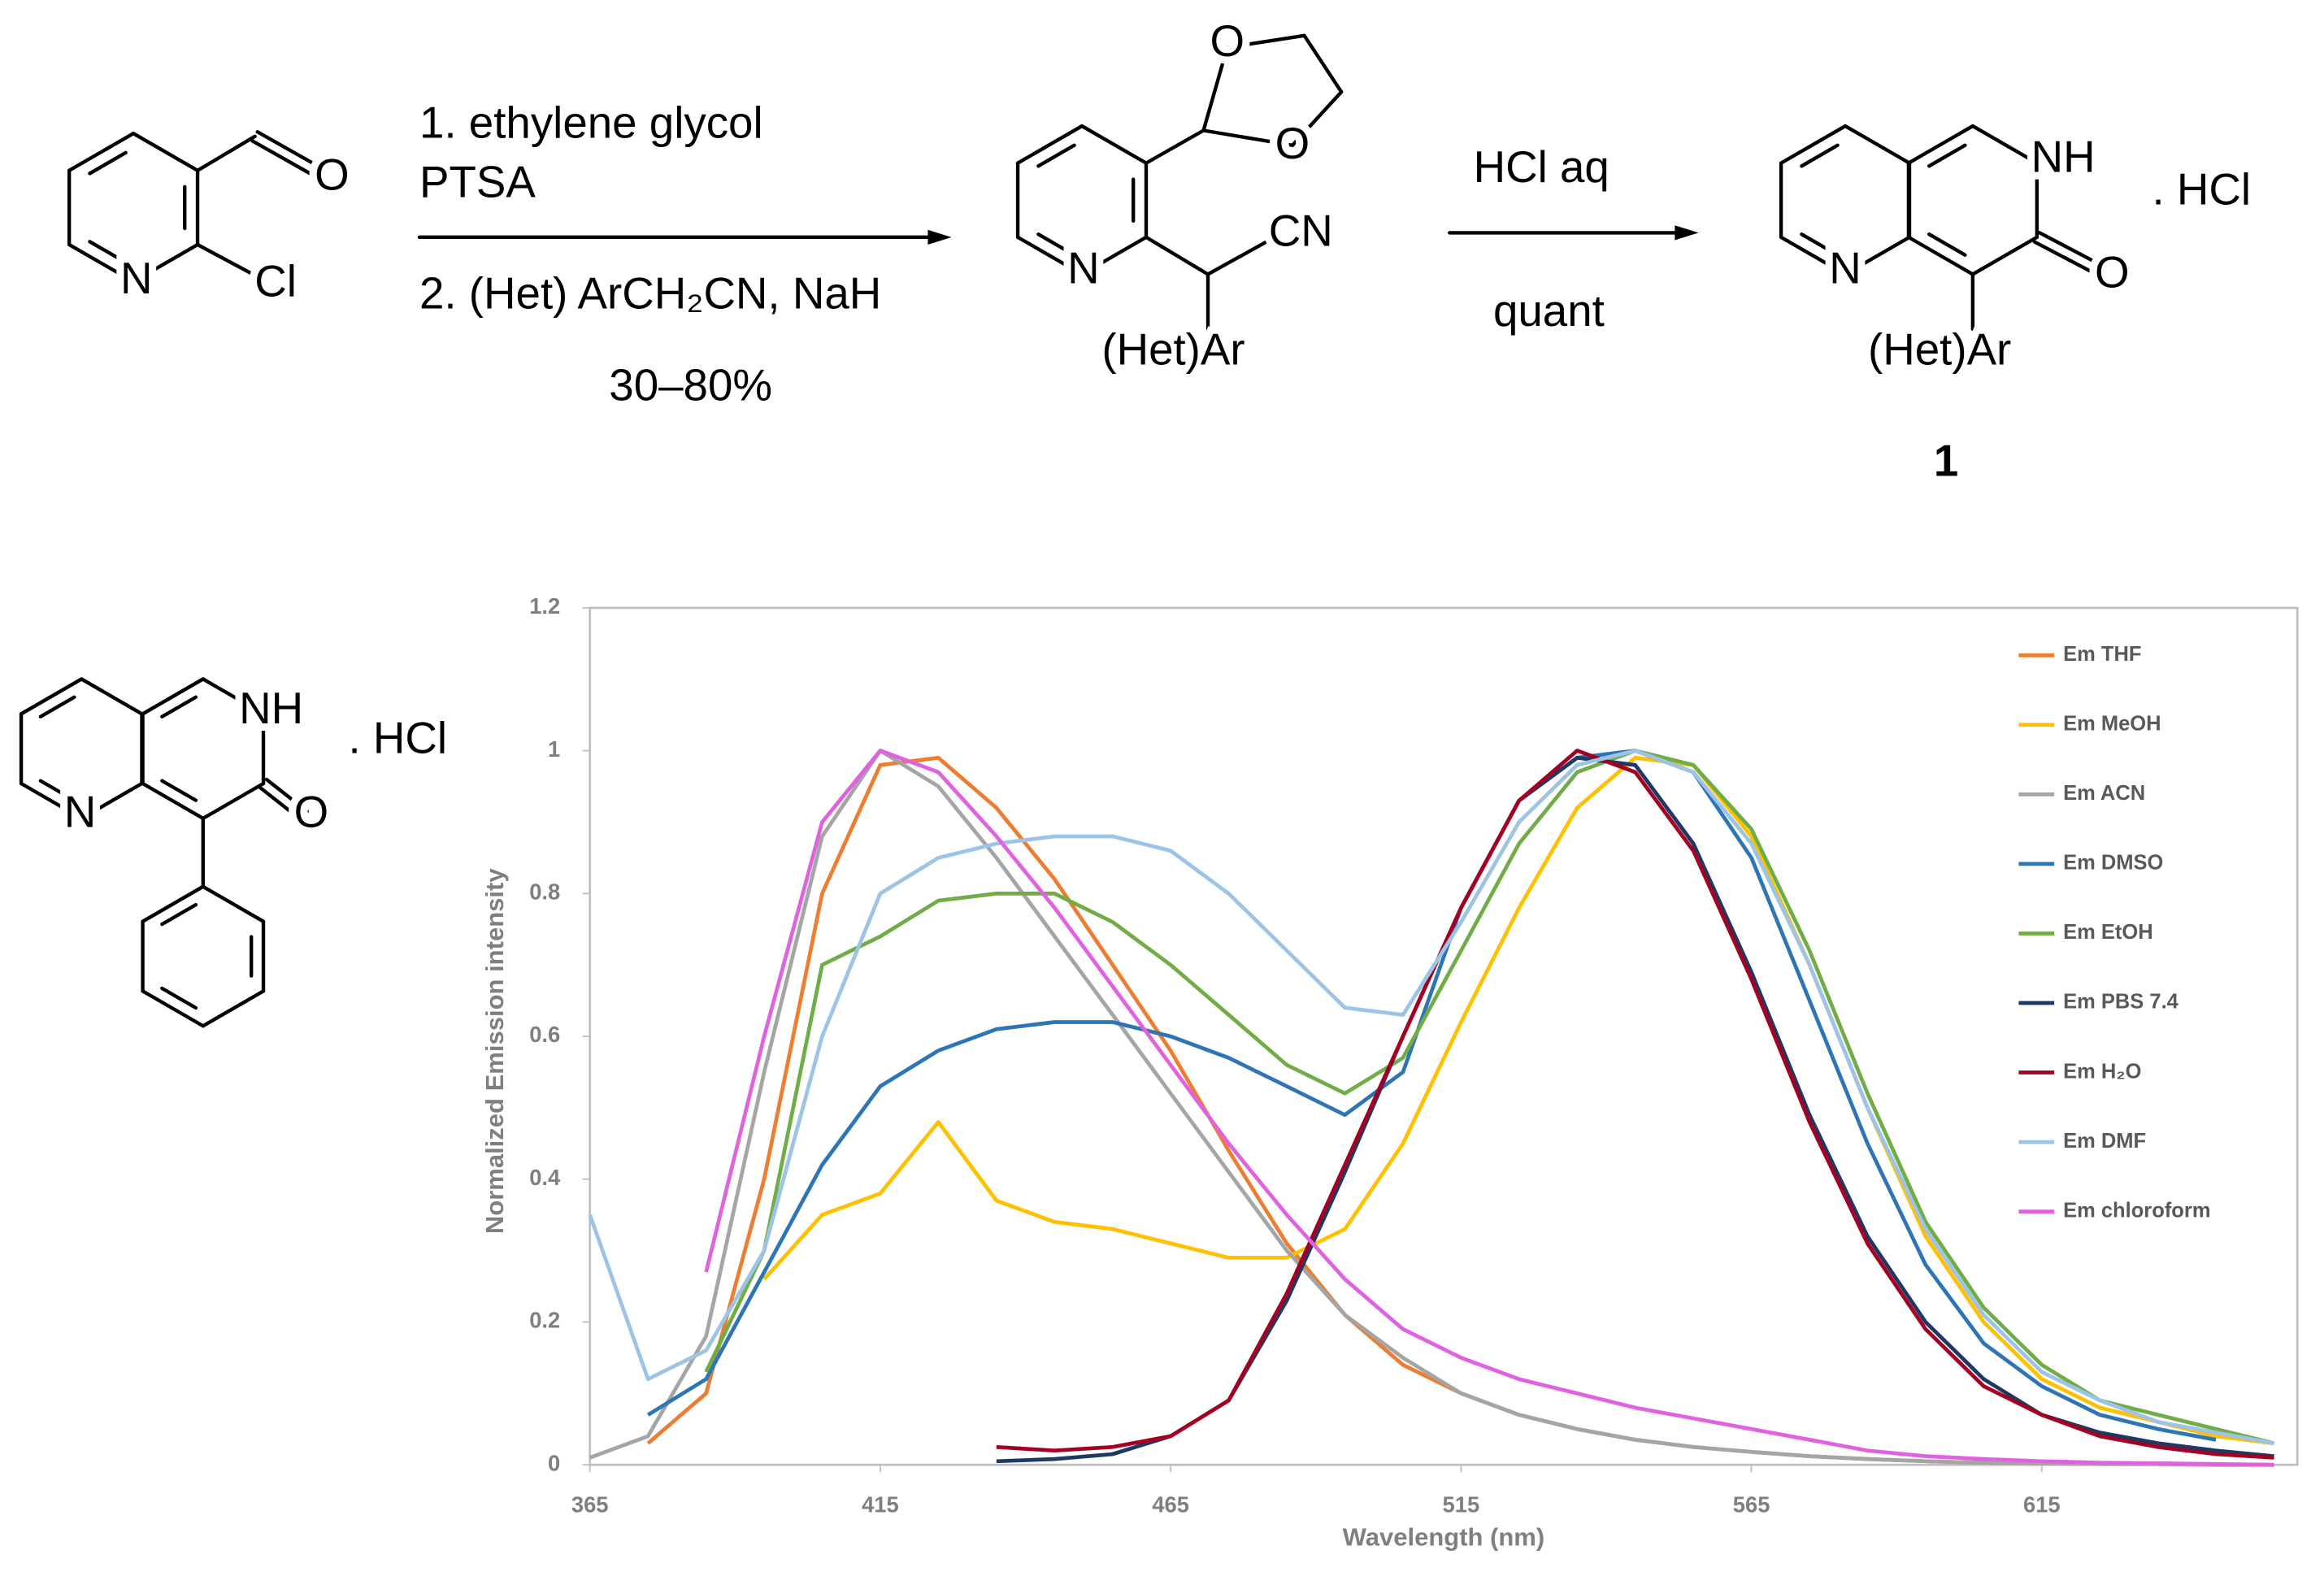 This screenshot has width=2324, height=1576. Describe the element at coordinates (1444, 1537) in the screenshot. I see `x-axis-title: Wavelength (nm)` at that location.